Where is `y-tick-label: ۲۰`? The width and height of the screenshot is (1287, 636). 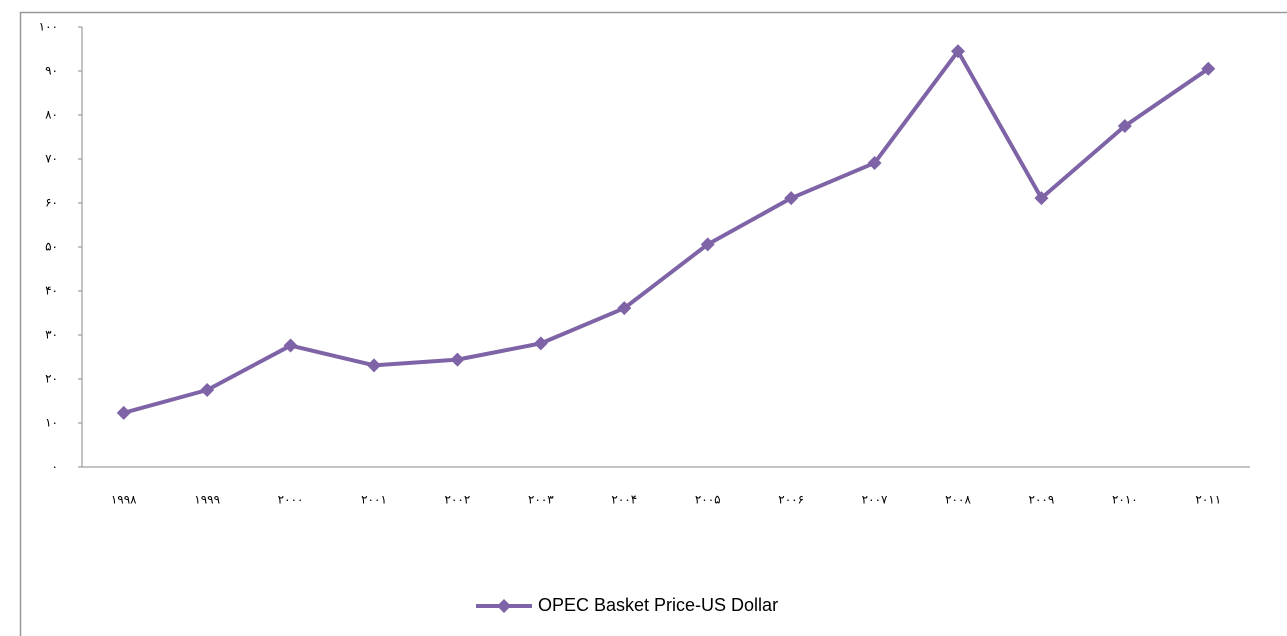
y-tick-label: ۲۰ is located at coordinates (51, 379).